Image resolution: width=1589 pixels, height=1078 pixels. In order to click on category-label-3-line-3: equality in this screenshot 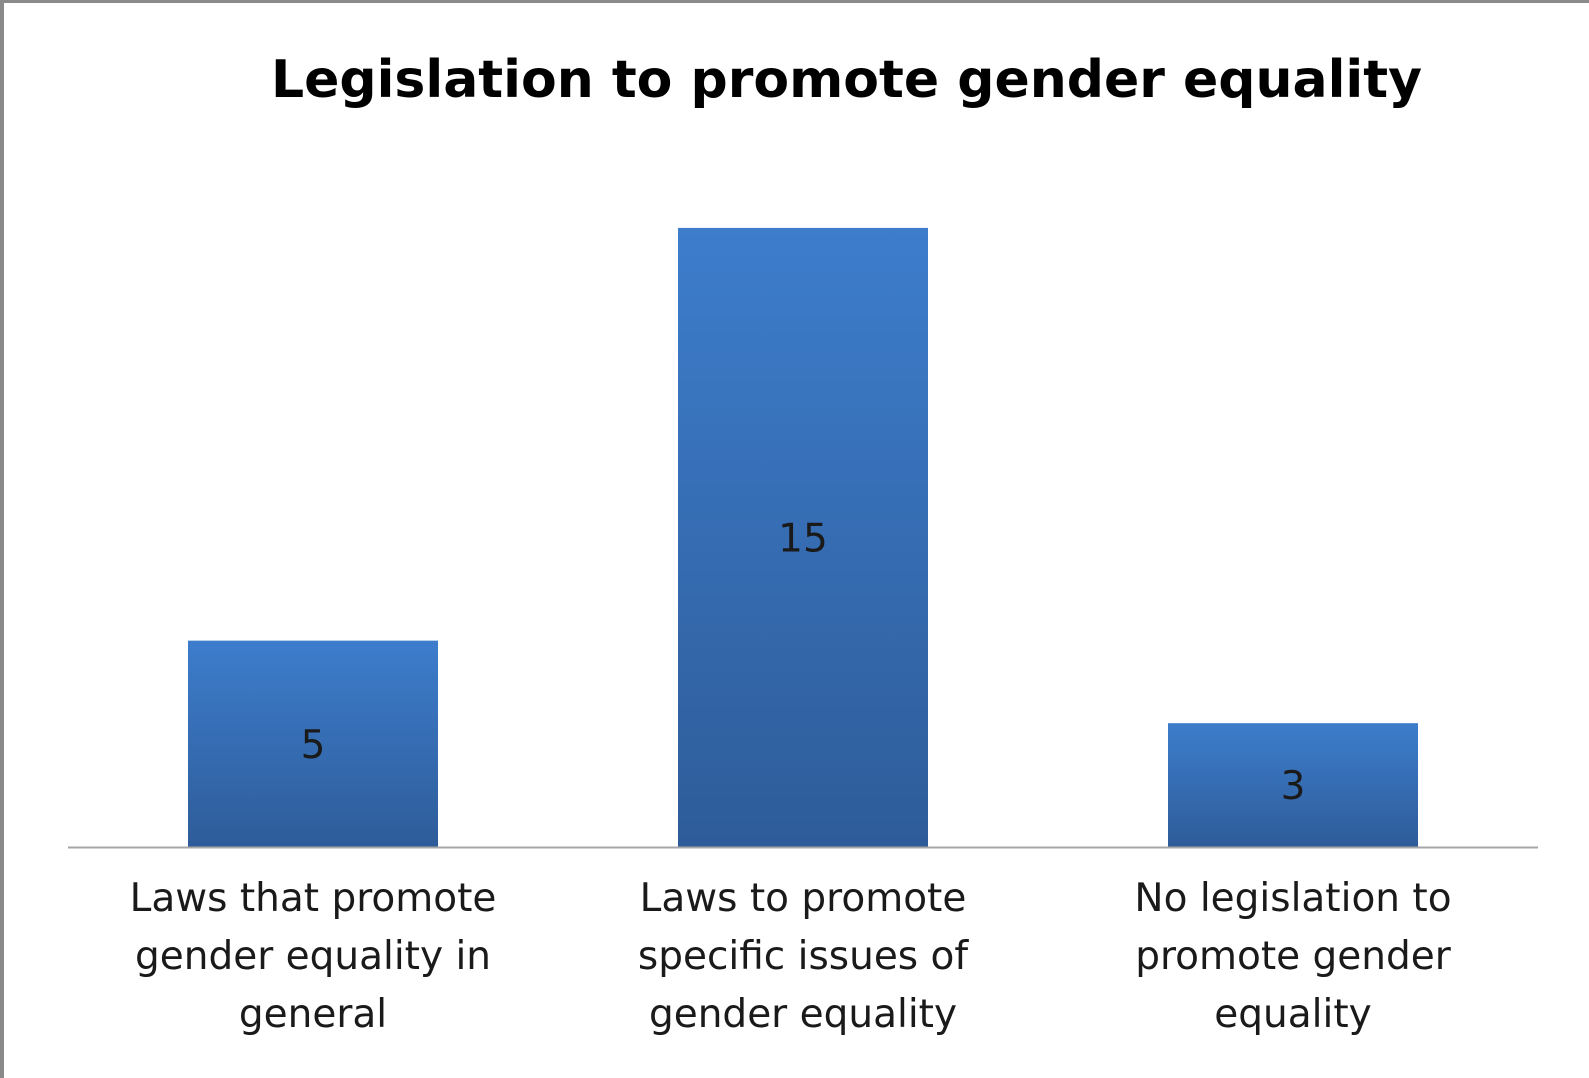, I will do `click(1293, 1014)`.